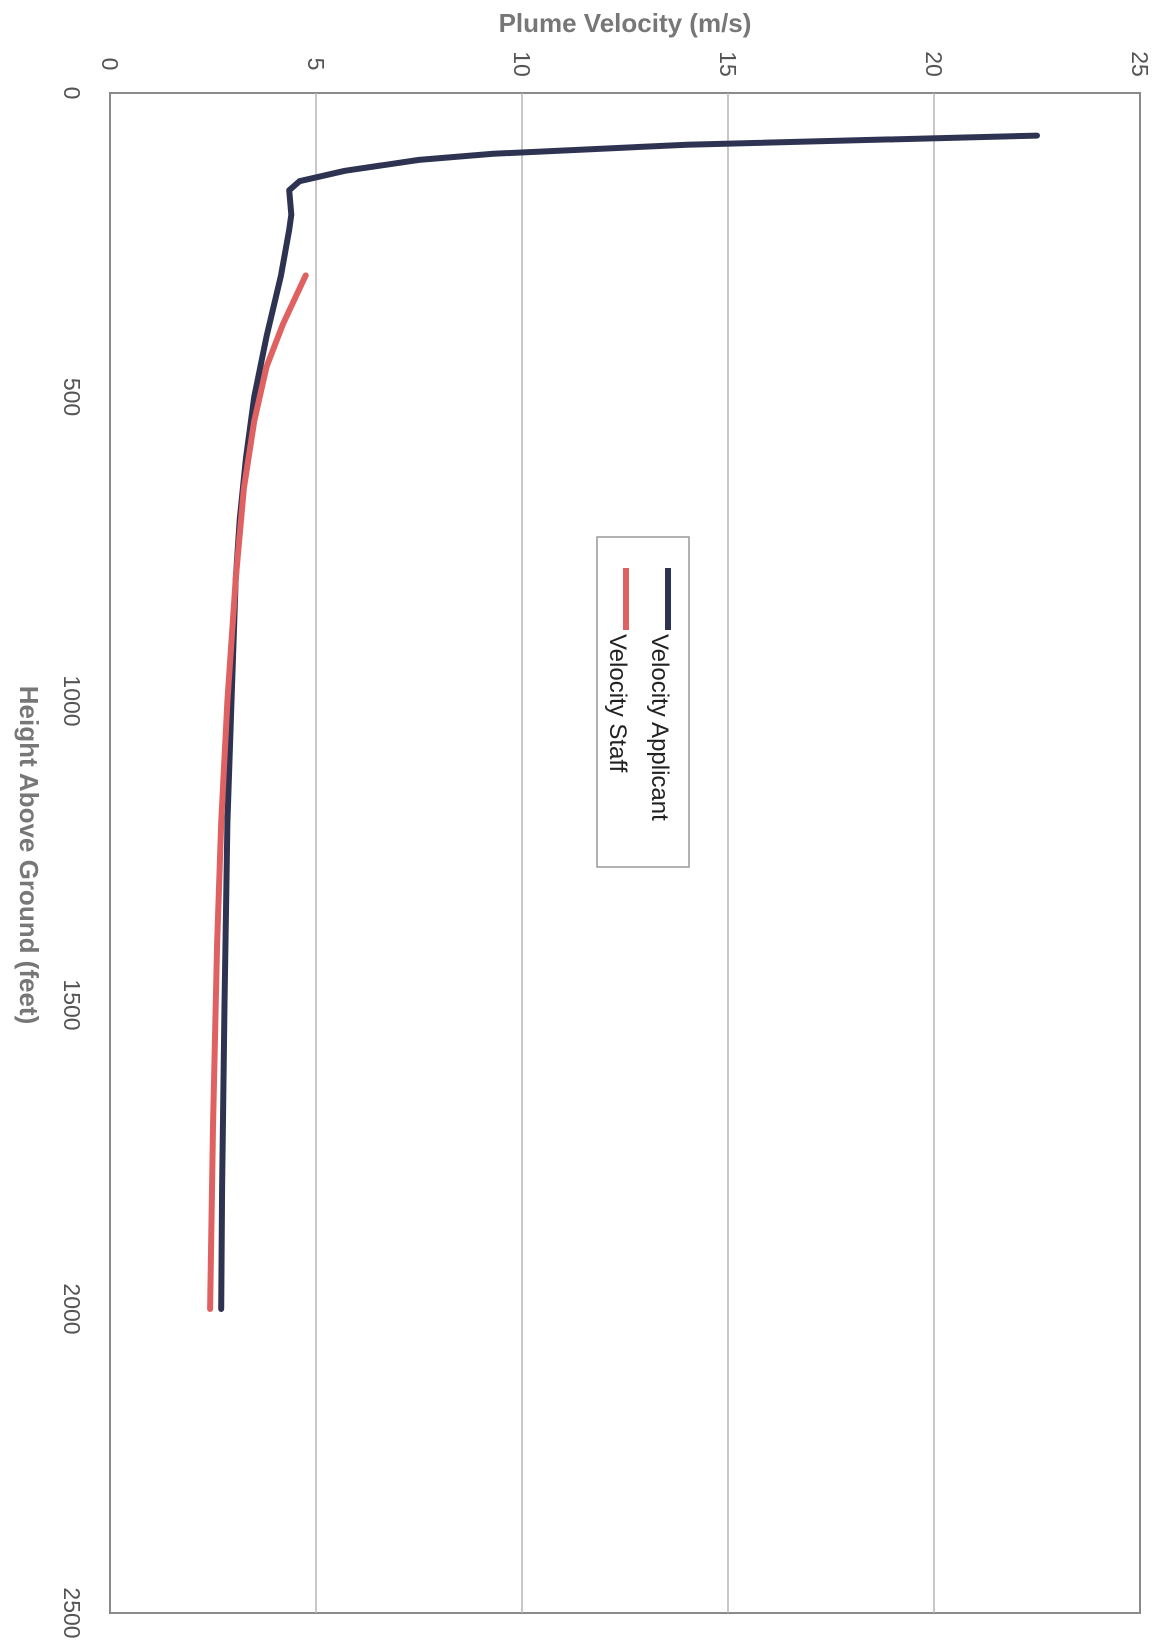  I want to click on y-axis-title: Height Above Ground (feet), so click(29, 855).